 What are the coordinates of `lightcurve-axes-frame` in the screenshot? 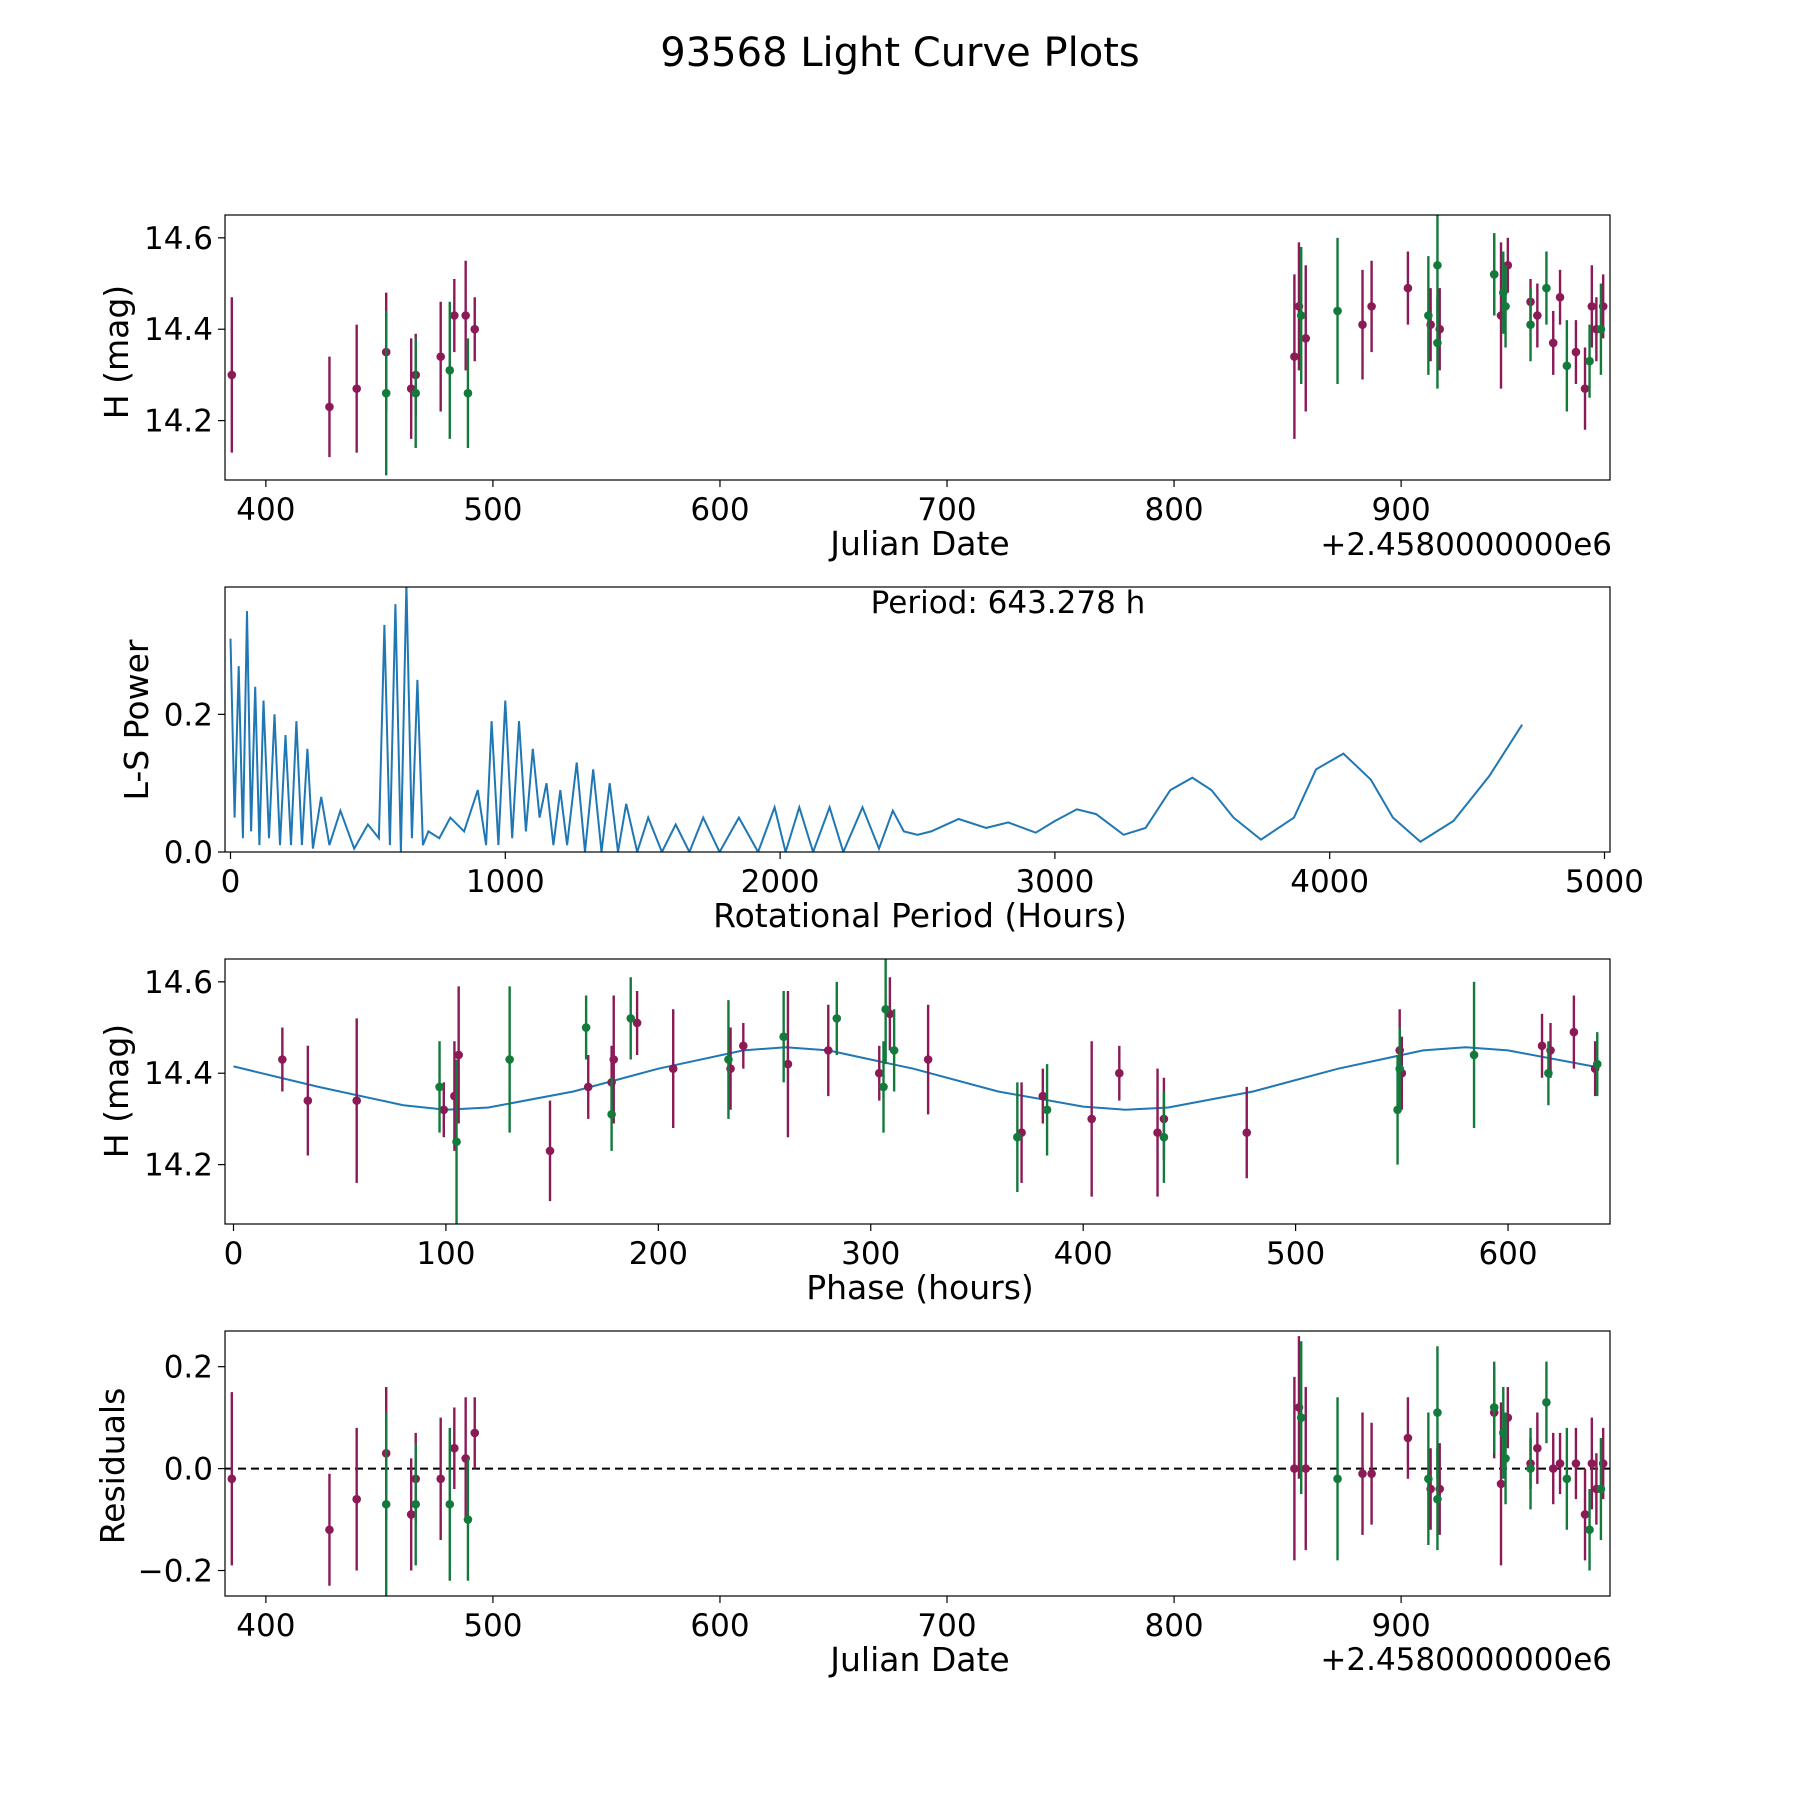 It's located at (917, 347).